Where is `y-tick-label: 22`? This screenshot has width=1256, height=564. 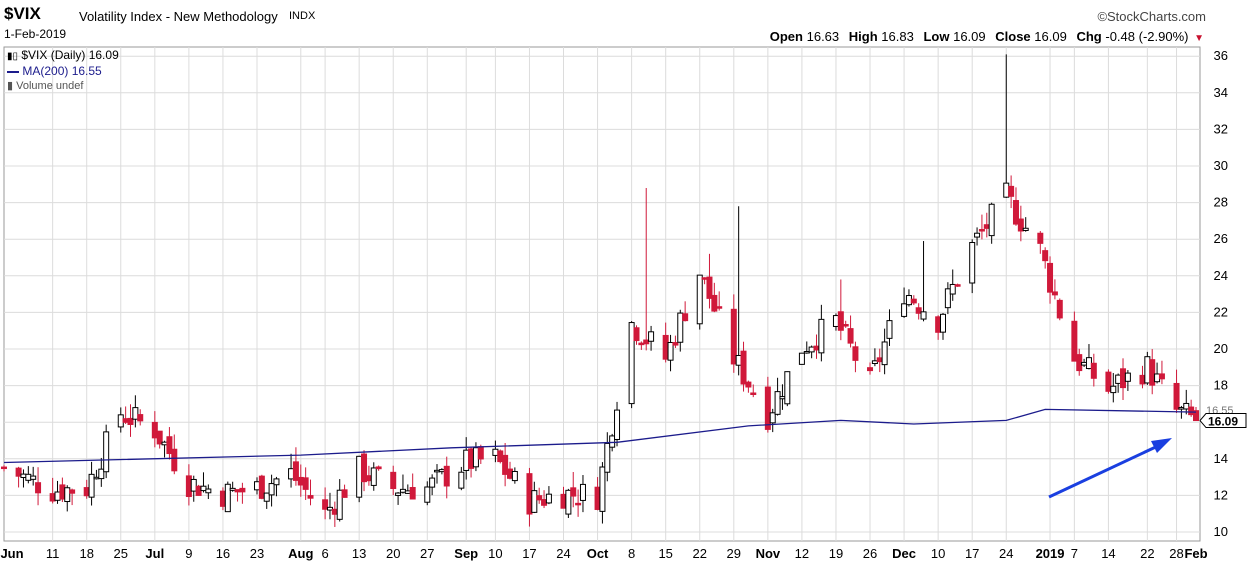
y-tick-label: 22 is located at coordinates (1221, 311).